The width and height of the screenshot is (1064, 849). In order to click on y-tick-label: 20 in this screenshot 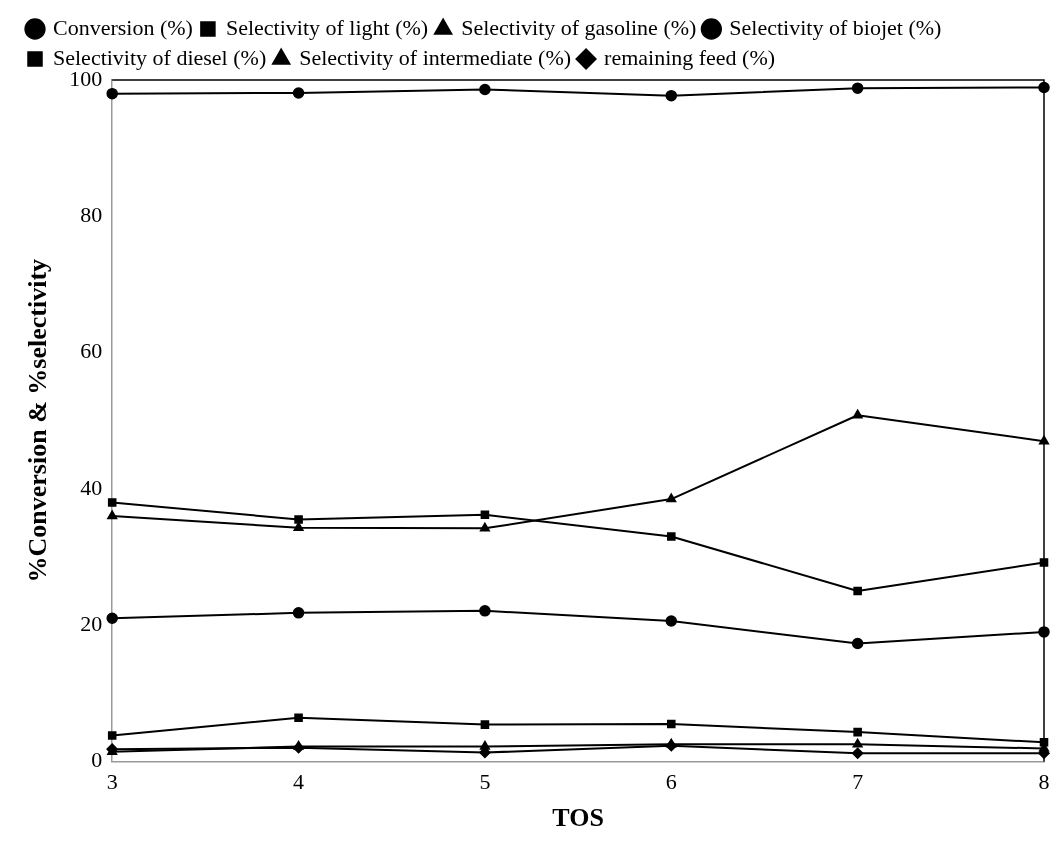, I will do `click(91, 623)`.